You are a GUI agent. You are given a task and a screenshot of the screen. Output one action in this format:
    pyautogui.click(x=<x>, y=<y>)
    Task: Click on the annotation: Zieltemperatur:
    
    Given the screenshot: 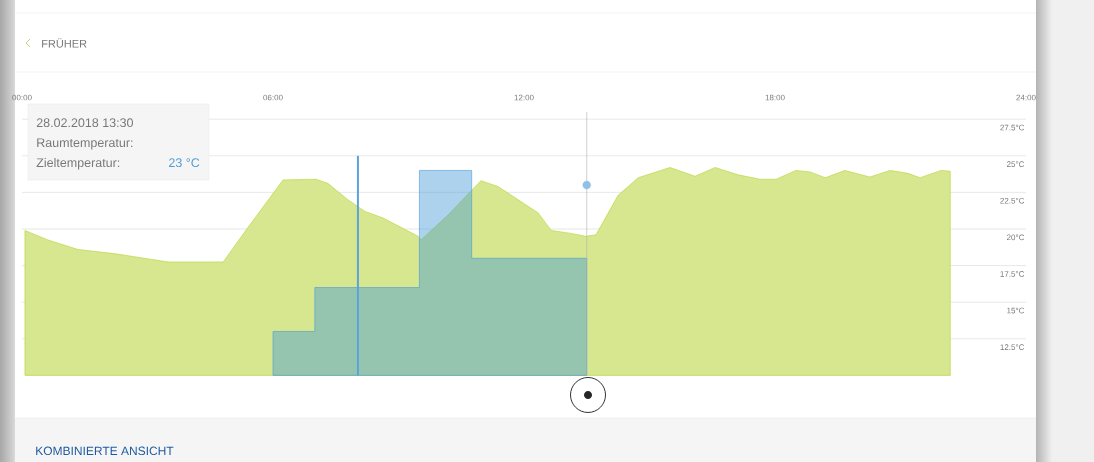 What is the action you would take?
    pyautogui.click(x=78, y=163)
    